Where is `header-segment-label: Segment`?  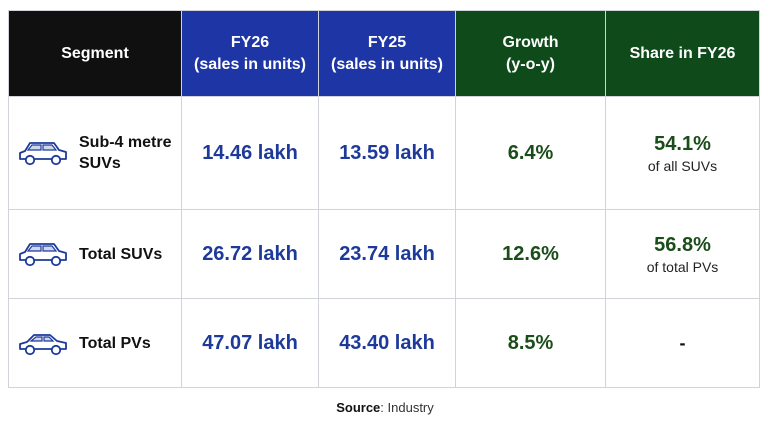
header-segment-label: Segment is located at coordinates (95, 53).